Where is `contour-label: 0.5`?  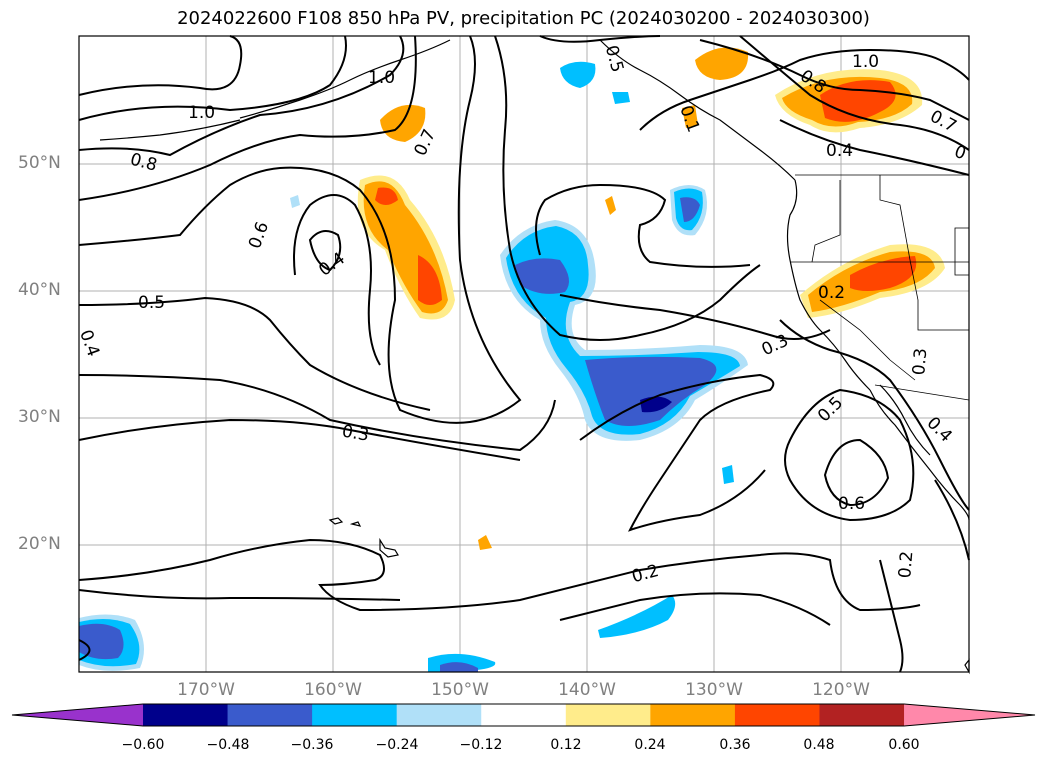 contour-label: 0.5 is located at coordinates (151, 303).